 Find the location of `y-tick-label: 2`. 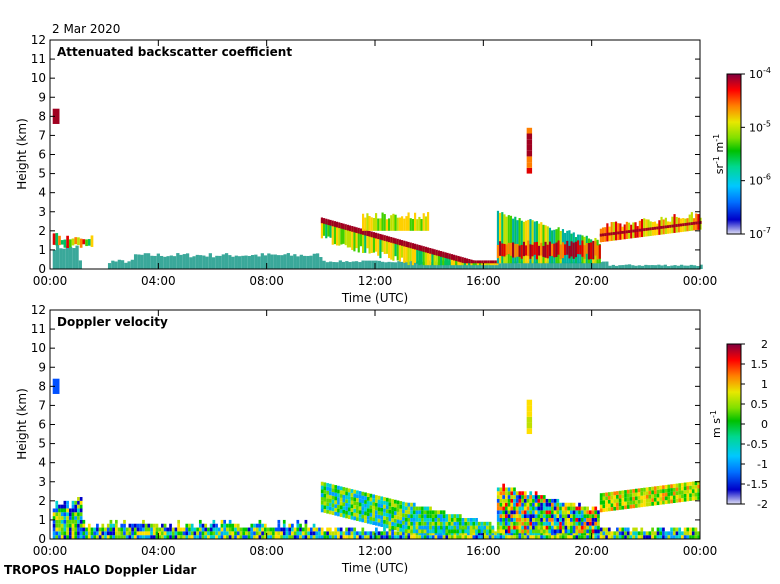

y-tick-label: 2 is located at coordinates (42, 501).